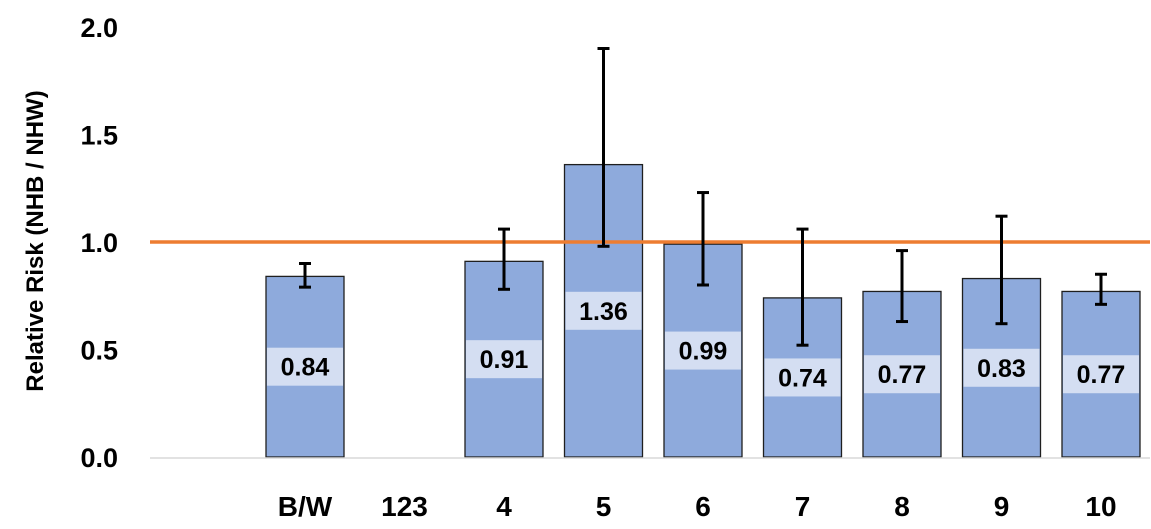 This screenshot has width=1151, height=529. What do you see at coordinates (803, 506) in the screenshot?
I see `x-category-label: 7` at bounding box center [803, 506].